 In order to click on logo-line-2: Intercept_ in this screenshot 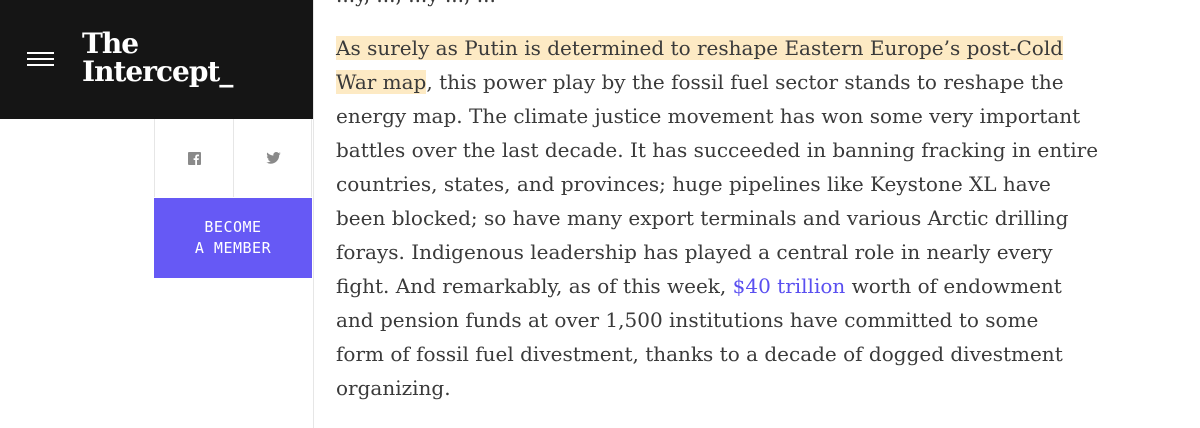, I will do `click(157, 71)`.